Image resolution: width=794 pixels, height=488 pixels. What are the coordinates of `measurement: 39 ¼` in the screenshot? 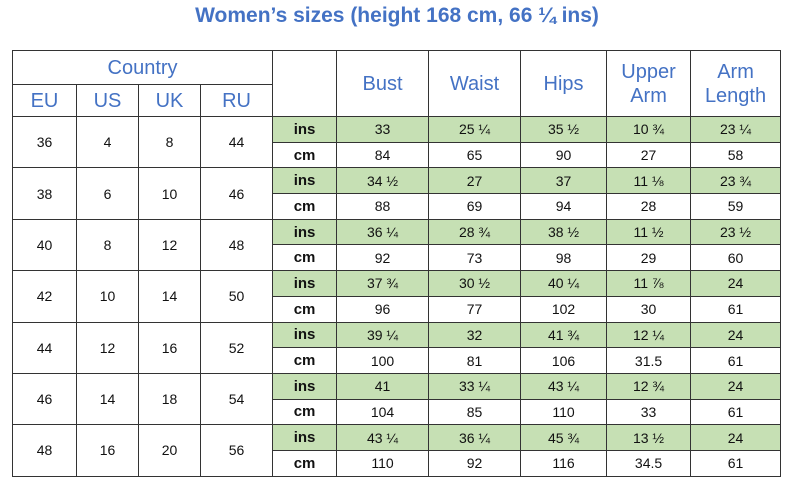 It's located at (383, 335).